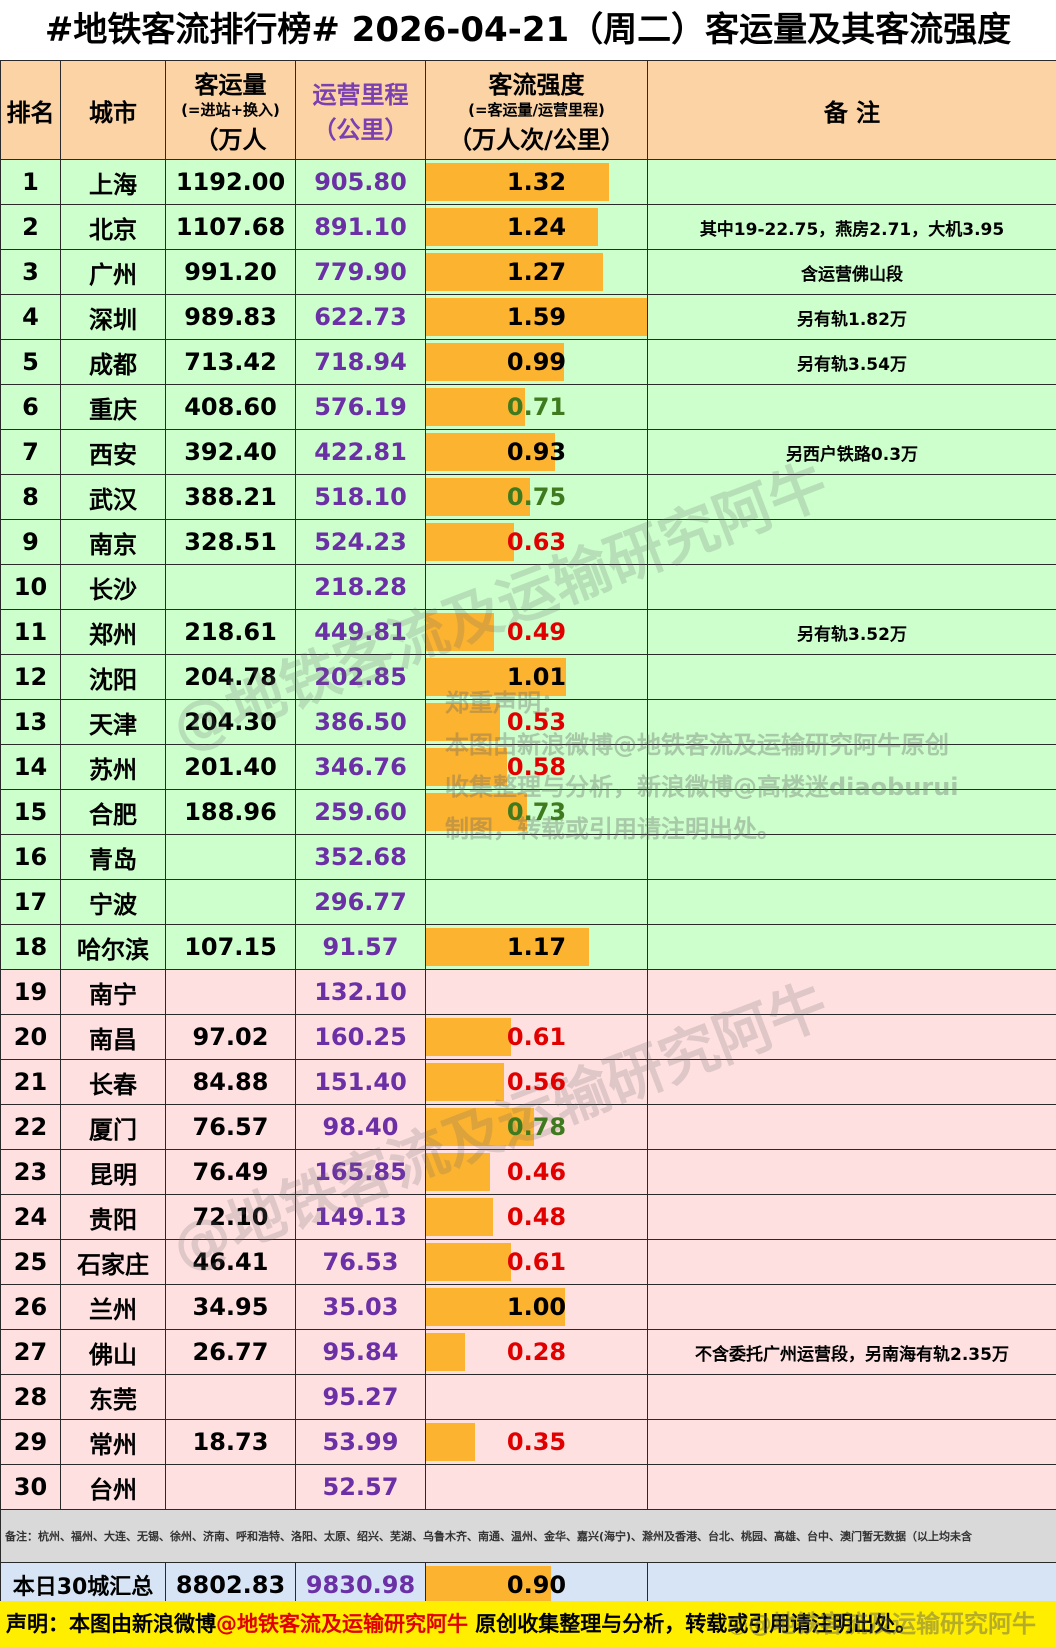 This screenshot has width=1056, height=1647. Describe the element at coordinates (113, 362) in the screenshot. I see `city-cell: 成都` at that location.